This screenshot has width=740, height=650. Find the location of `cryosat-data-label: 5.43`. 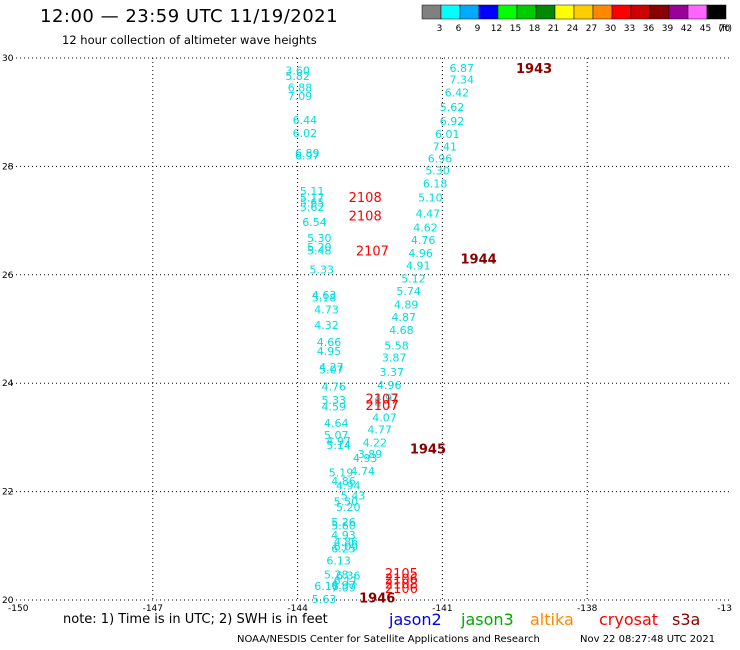

cryosat-data-label: 5.43 is located at coordinates (353, 495).